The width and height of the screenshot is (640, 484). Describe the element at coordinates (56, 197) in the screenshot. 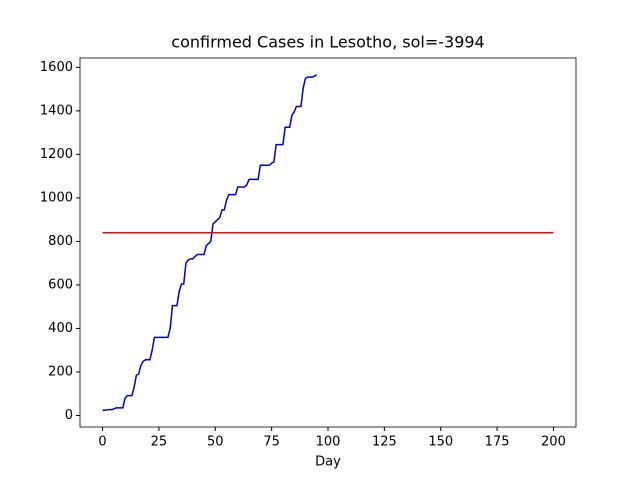

I see `y-tick-label: 1000` at that location.